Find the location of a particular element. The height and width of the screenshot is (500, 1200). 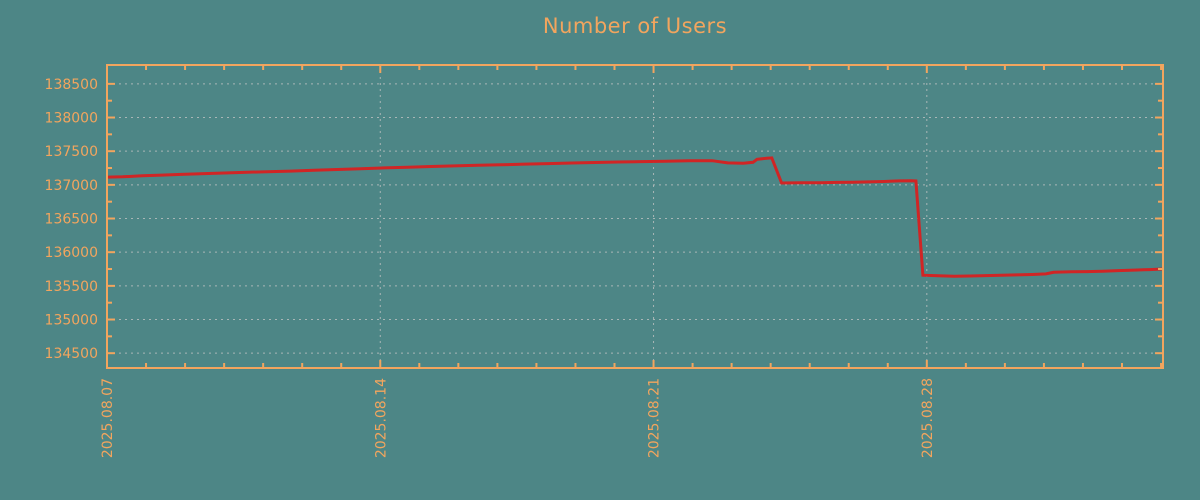

y-tick-label: 135500 is located at coordinates (71, 287).